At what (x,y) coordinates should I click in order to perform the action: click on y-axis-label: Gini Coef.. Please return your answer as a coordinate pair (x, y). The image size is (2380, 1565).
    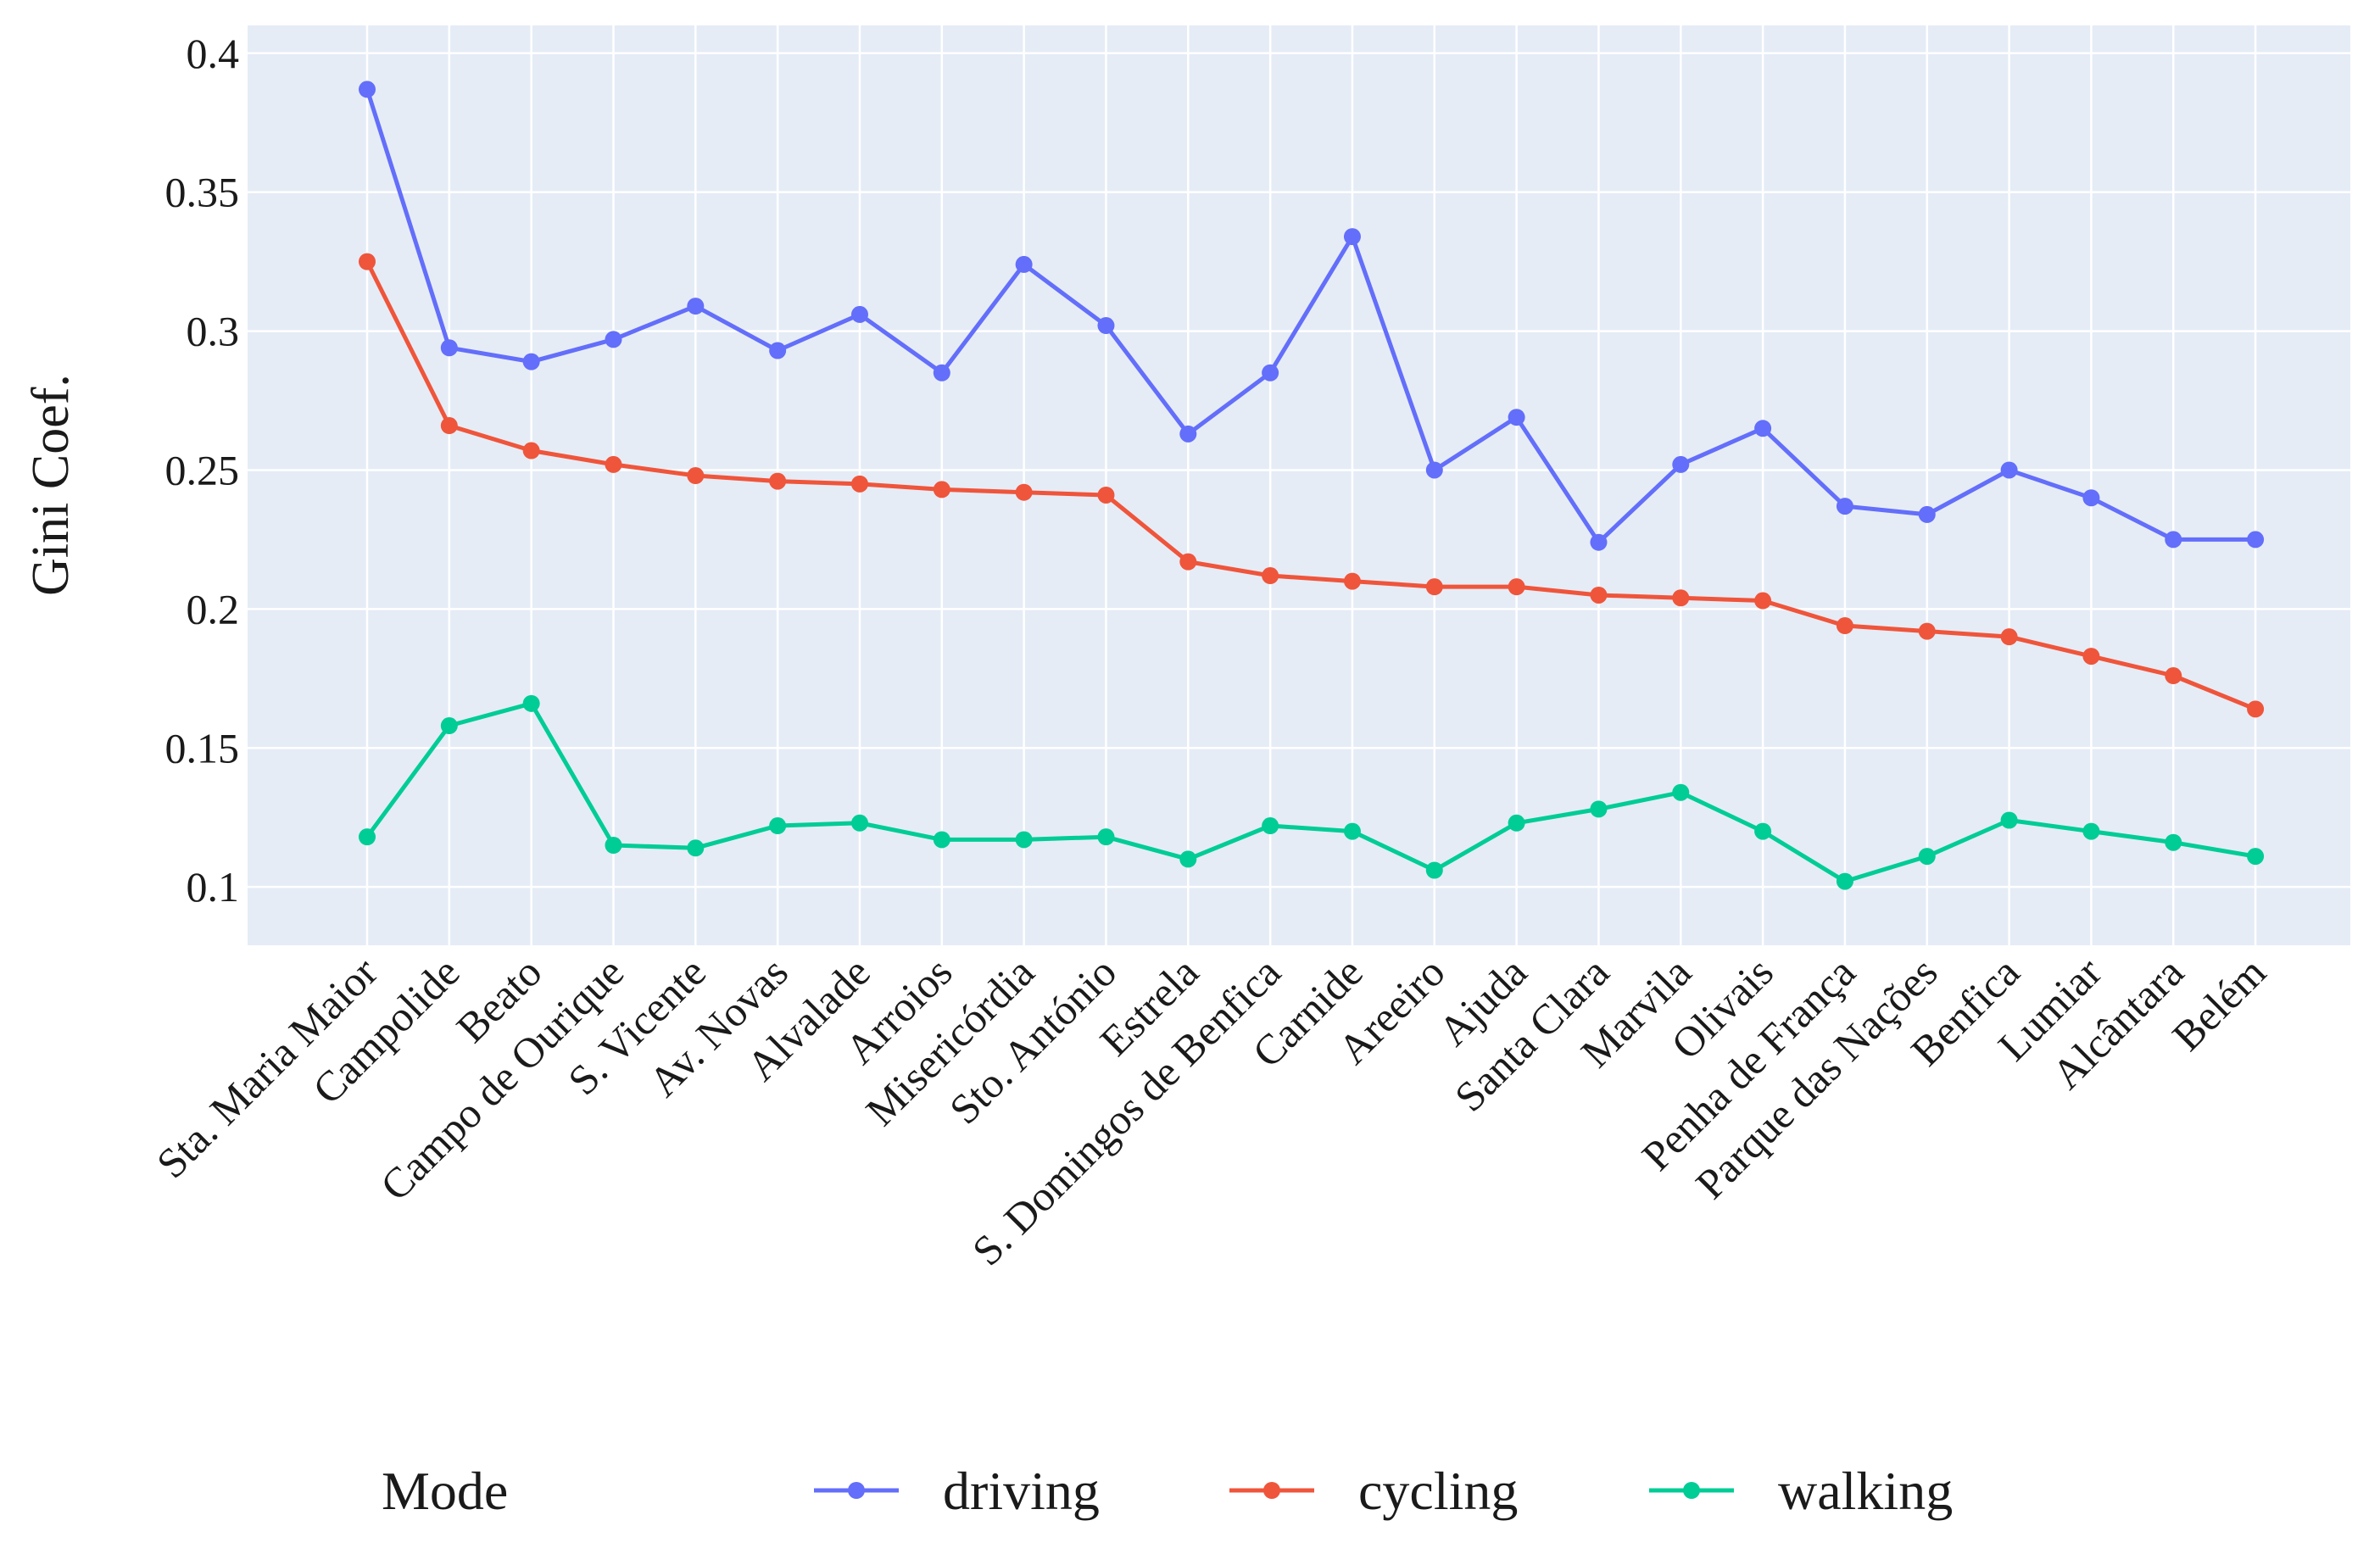
    Looking at the image, I should click on (51, 485).